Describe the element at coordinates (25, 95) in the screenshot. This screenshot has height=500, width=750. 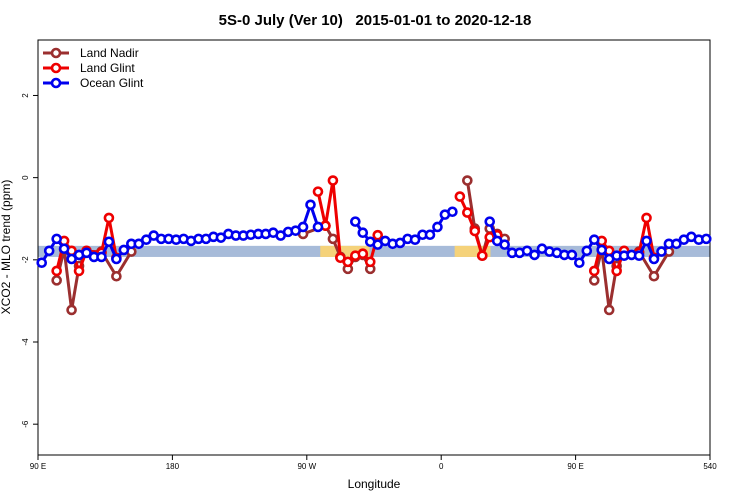
I see `y-tick-label: 2` at that location.